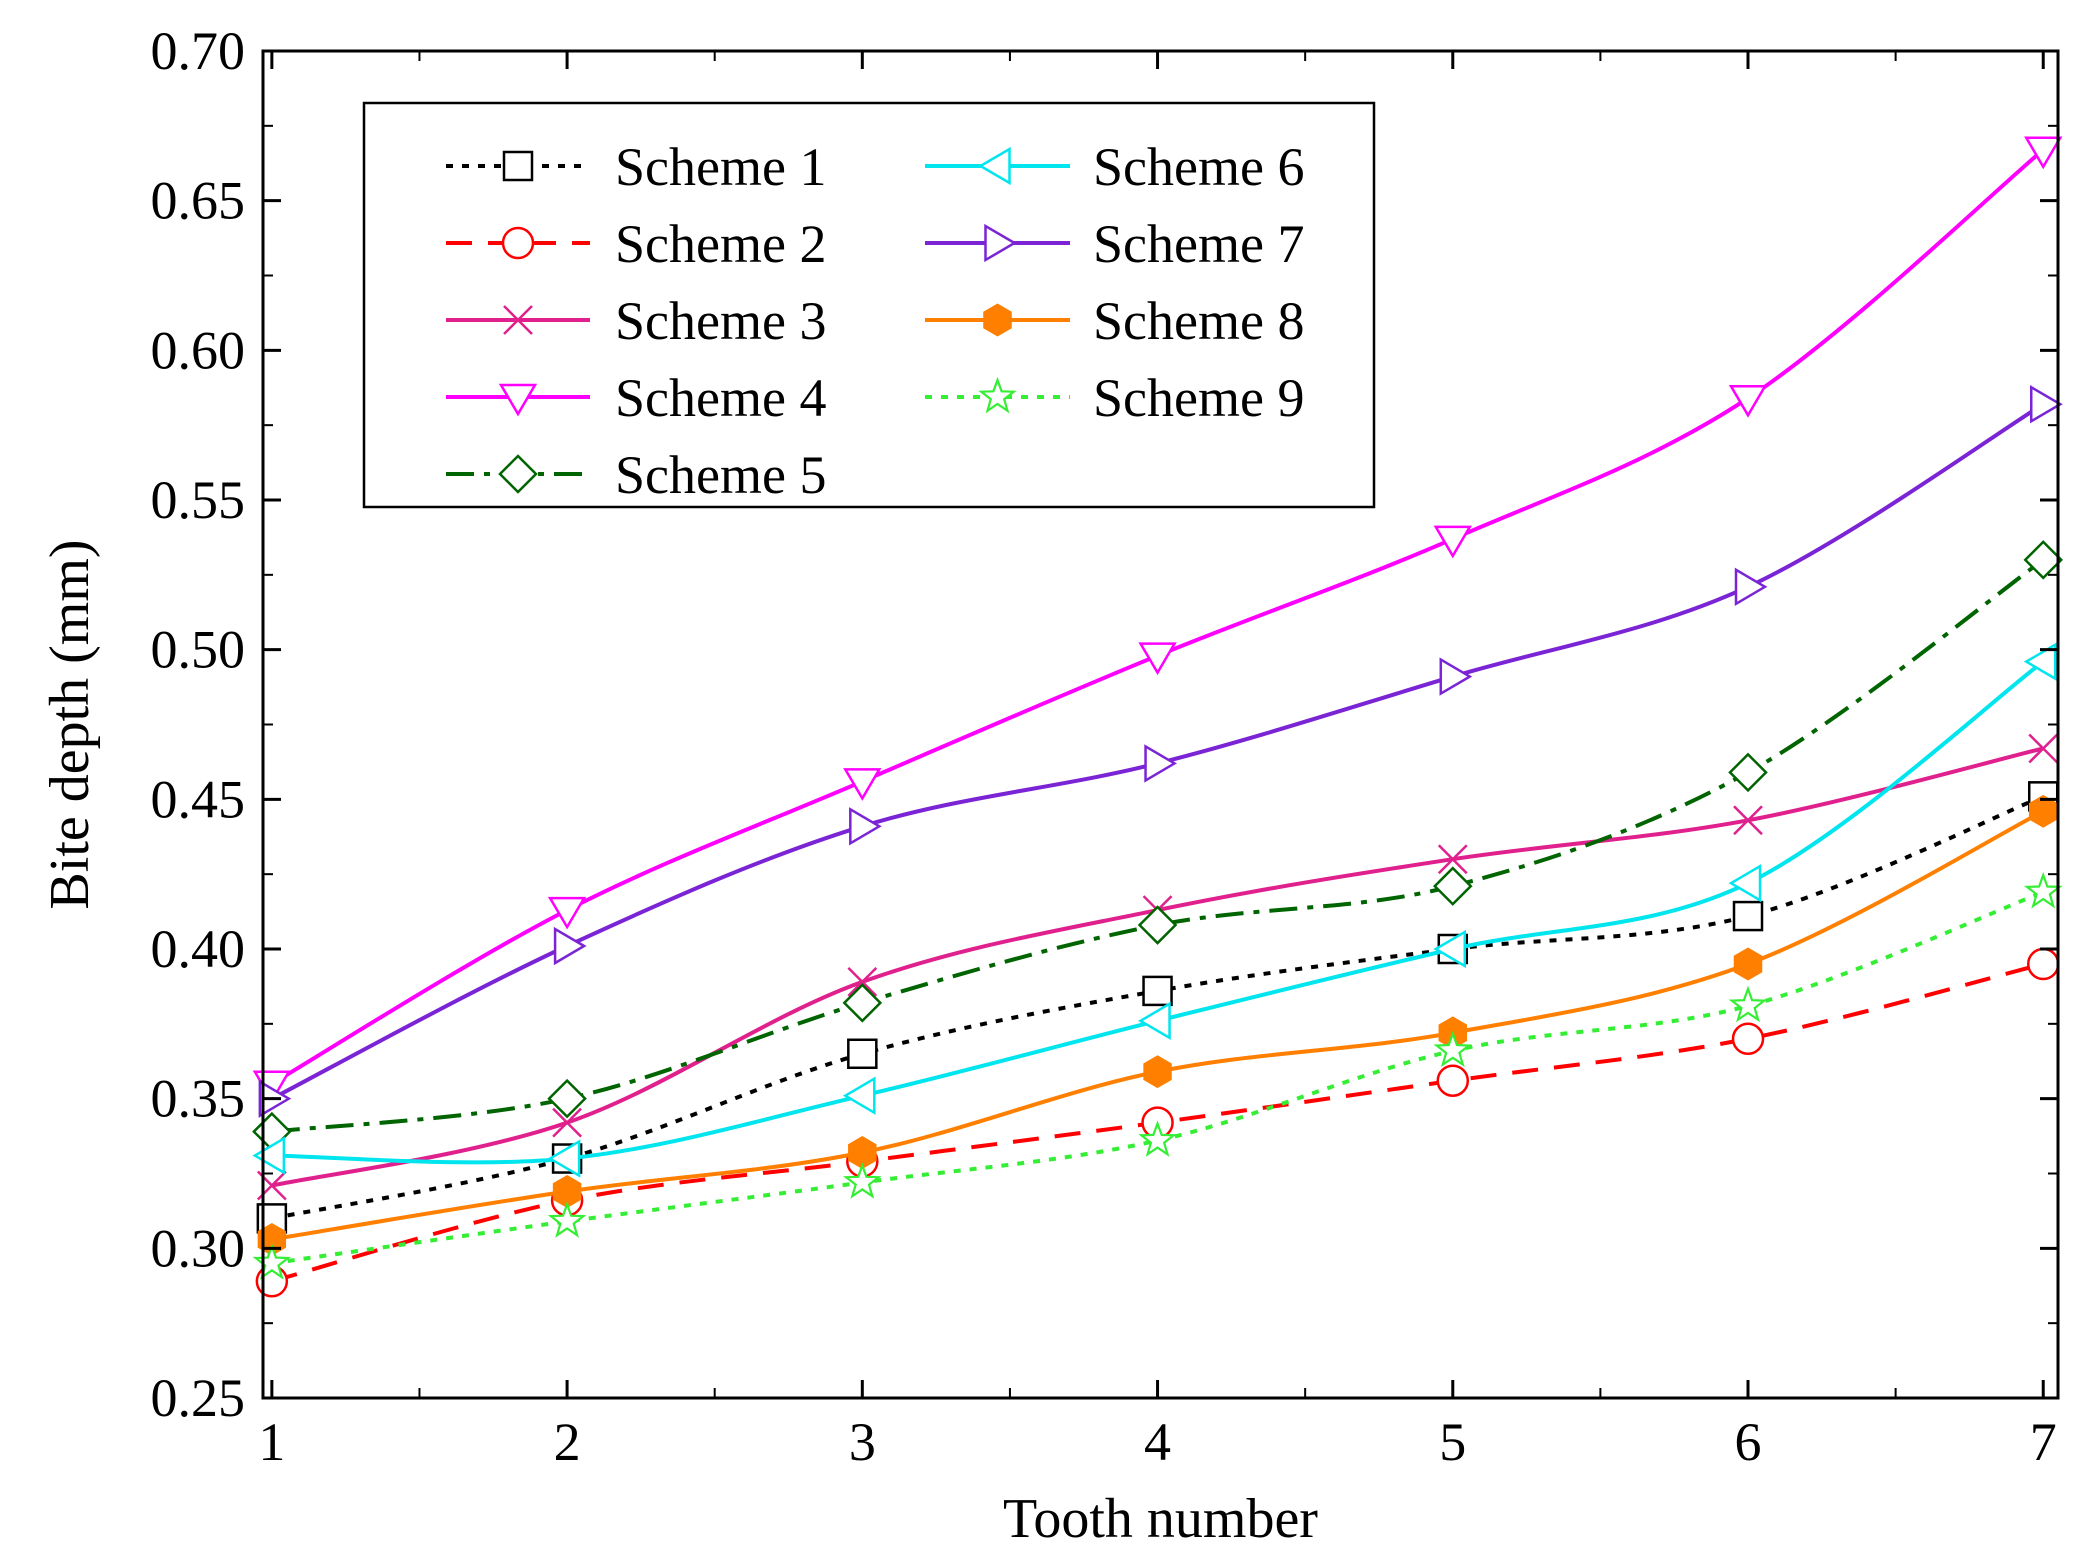  I want to click on legend-label: Scheme 2, so click(720, 244).